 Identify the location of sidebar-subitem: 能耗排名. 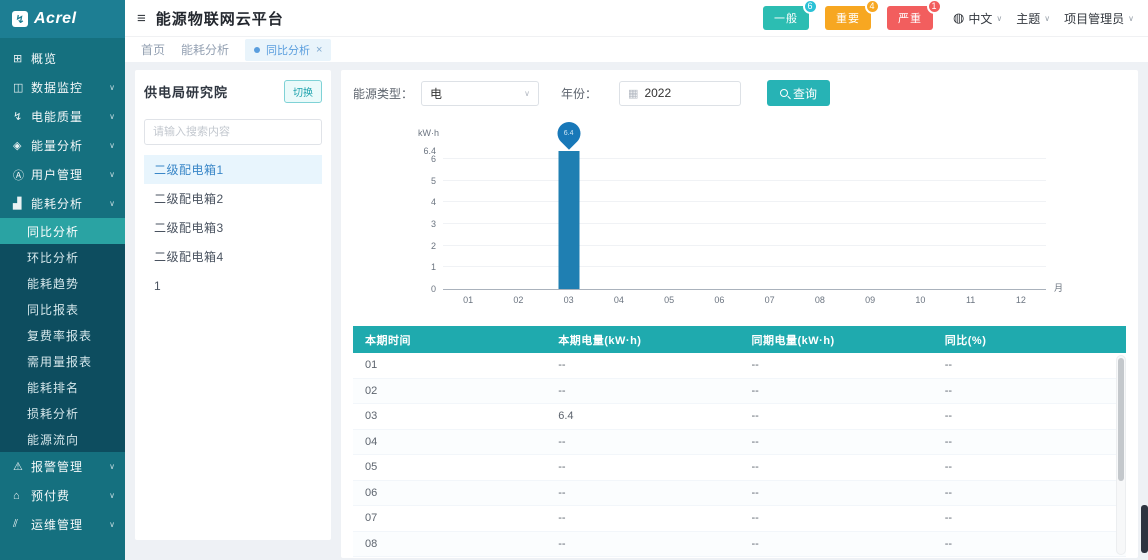
(53, 387).